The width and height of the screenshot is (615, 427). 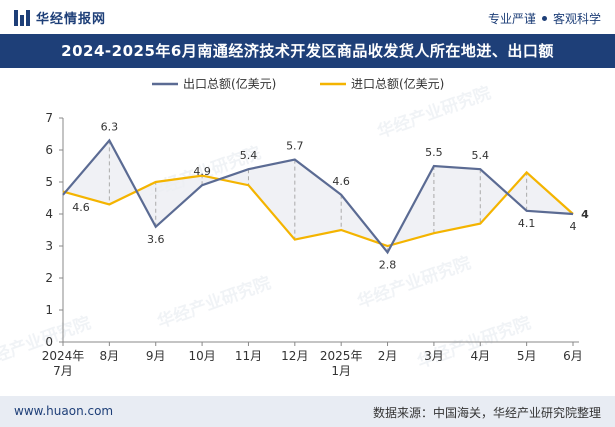 I want to click on brand-logo: 华经情报网, so click(x=60, y=17).